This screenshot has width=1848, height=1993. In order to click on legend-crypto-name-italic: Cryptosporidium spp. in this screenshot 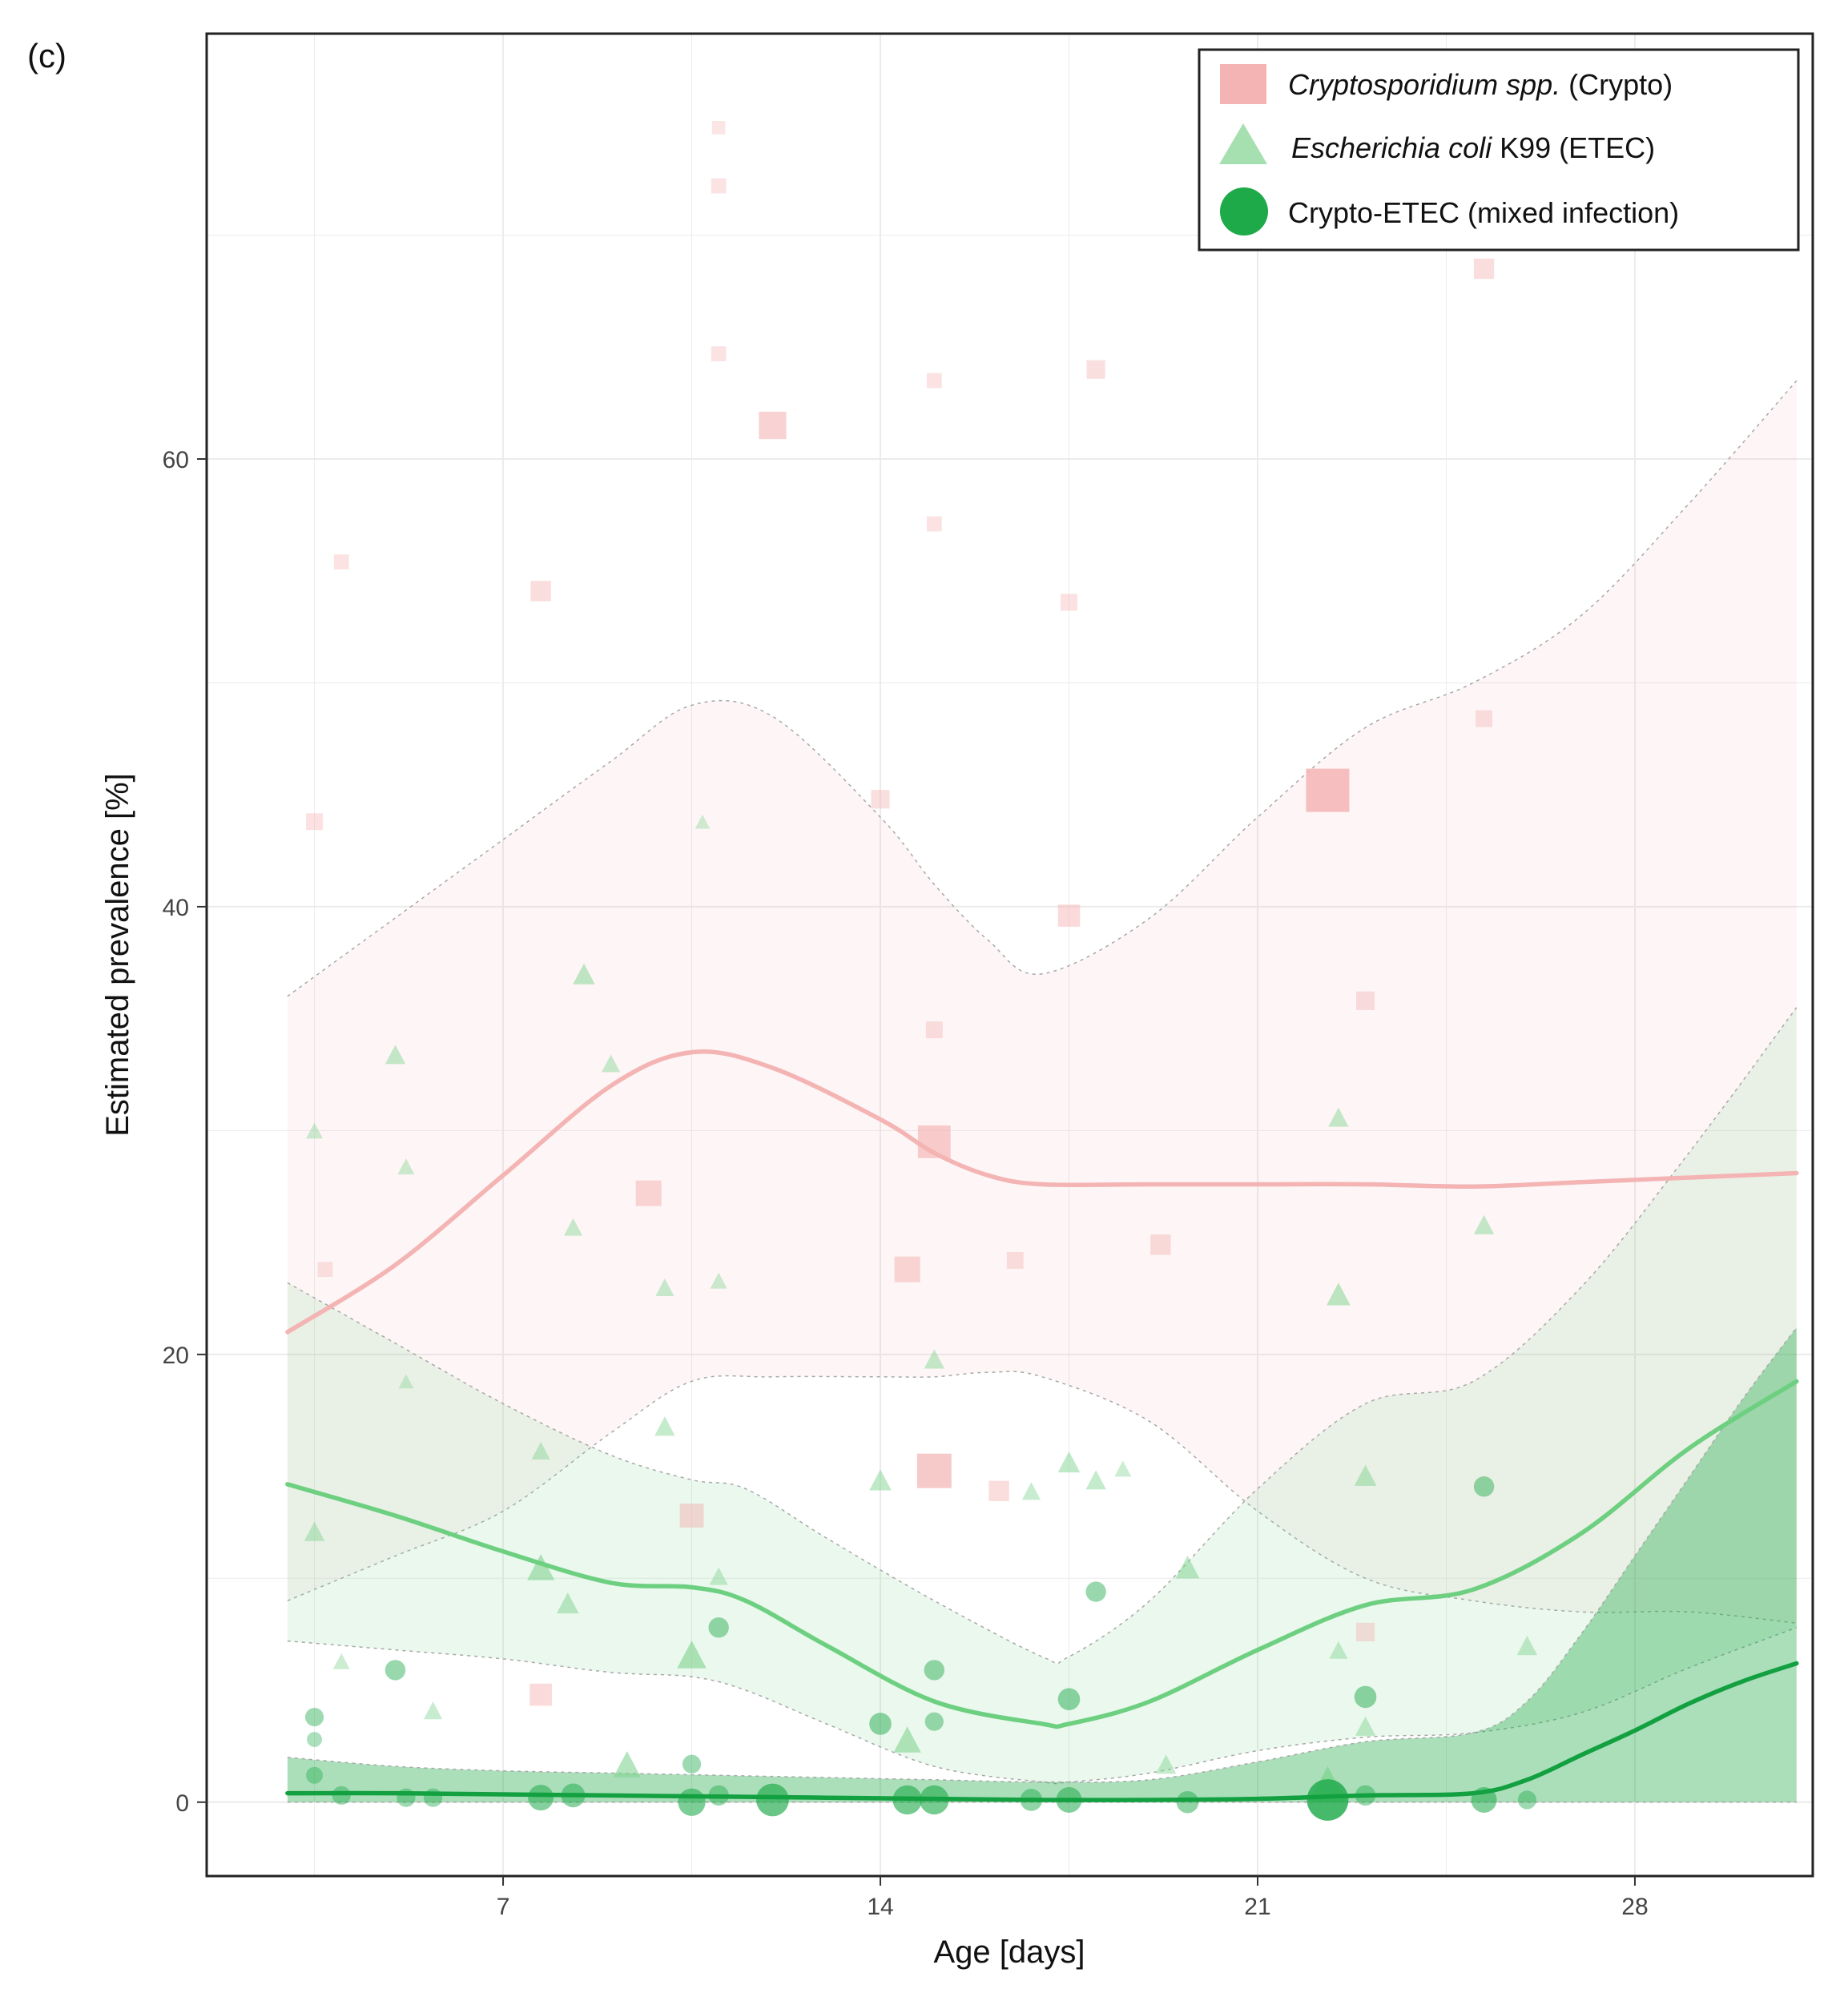, I will do `click(1424, 84)`.